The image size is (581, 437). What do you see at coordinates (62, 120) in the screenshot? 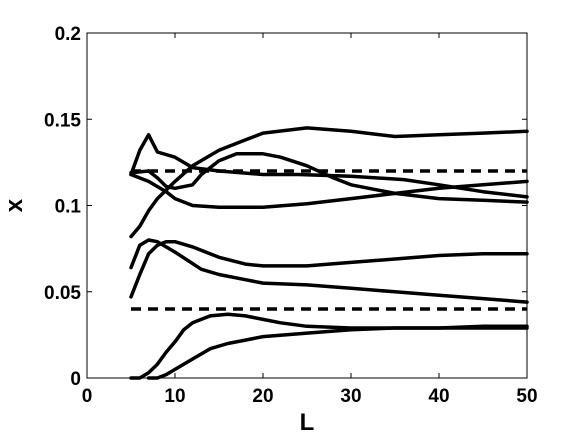
I see `y-tick-label: 0.15` at bounding box center [62, 120].